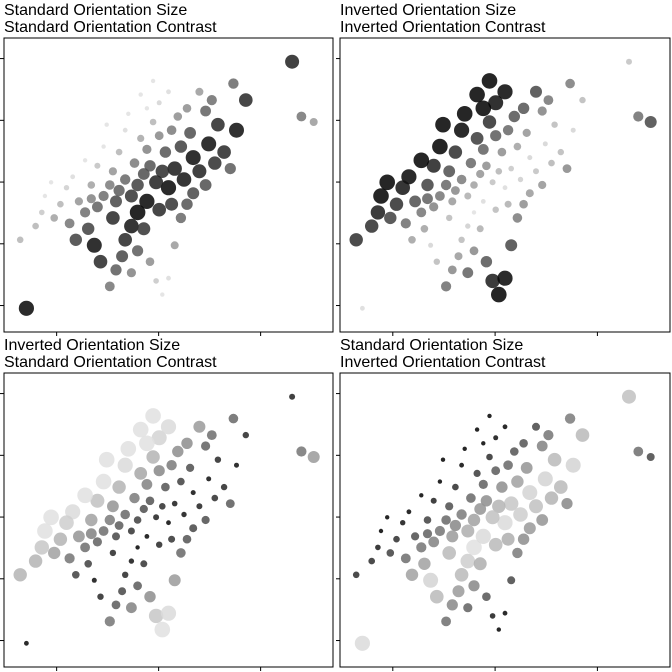 The width and height of the screenshot is (672, 672). Describe the element at coordinates (92, 345) in the screenshot. I see `panel-title-line-1: Inverted Orientation Size` at that location.